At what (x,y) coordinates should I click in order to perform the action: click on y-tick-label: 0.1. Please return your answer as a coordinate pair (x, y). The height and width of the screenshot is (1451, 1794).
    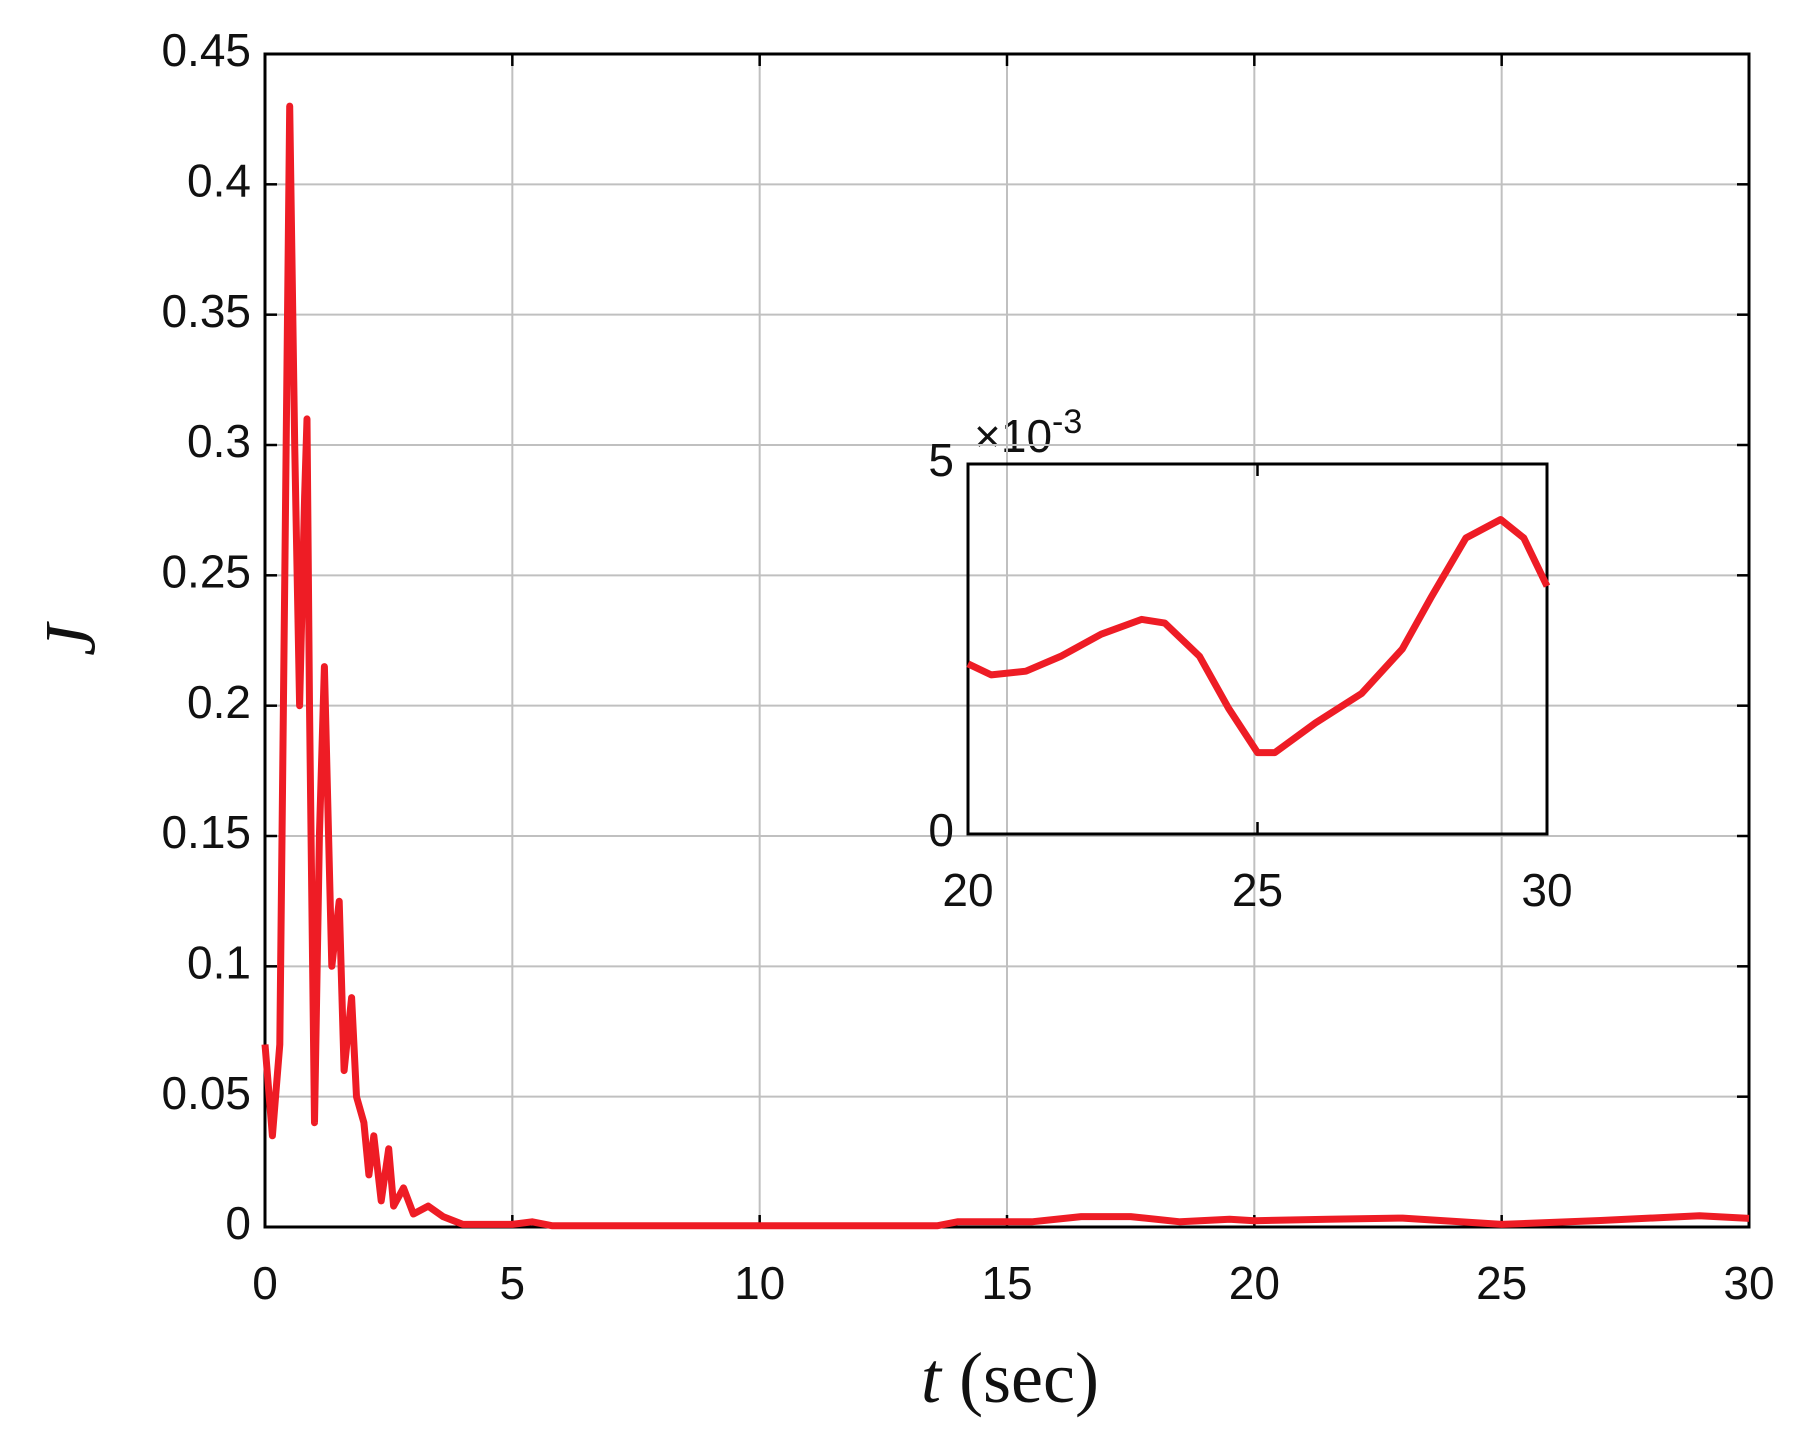
    Looking at the image, I should click on (219, 962).